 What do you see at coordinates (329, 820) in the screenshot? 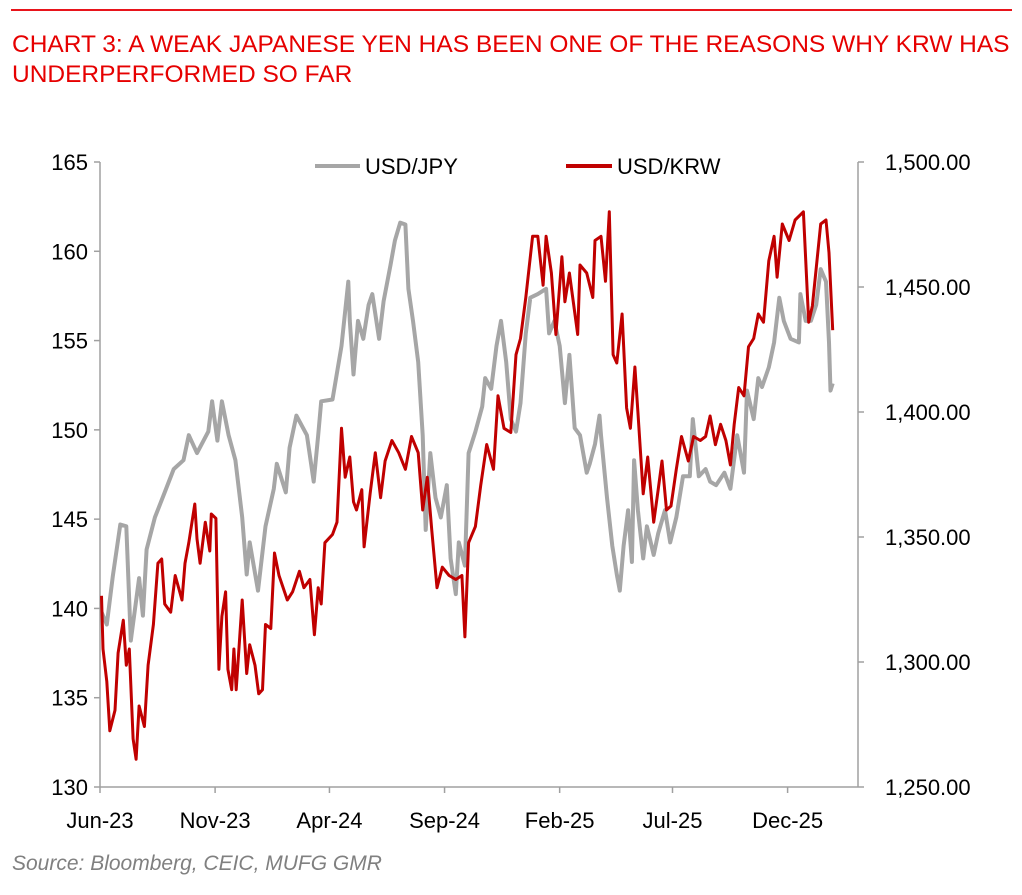
I see `x-tick-label: Apr-24` at bounding box center [329, 820].